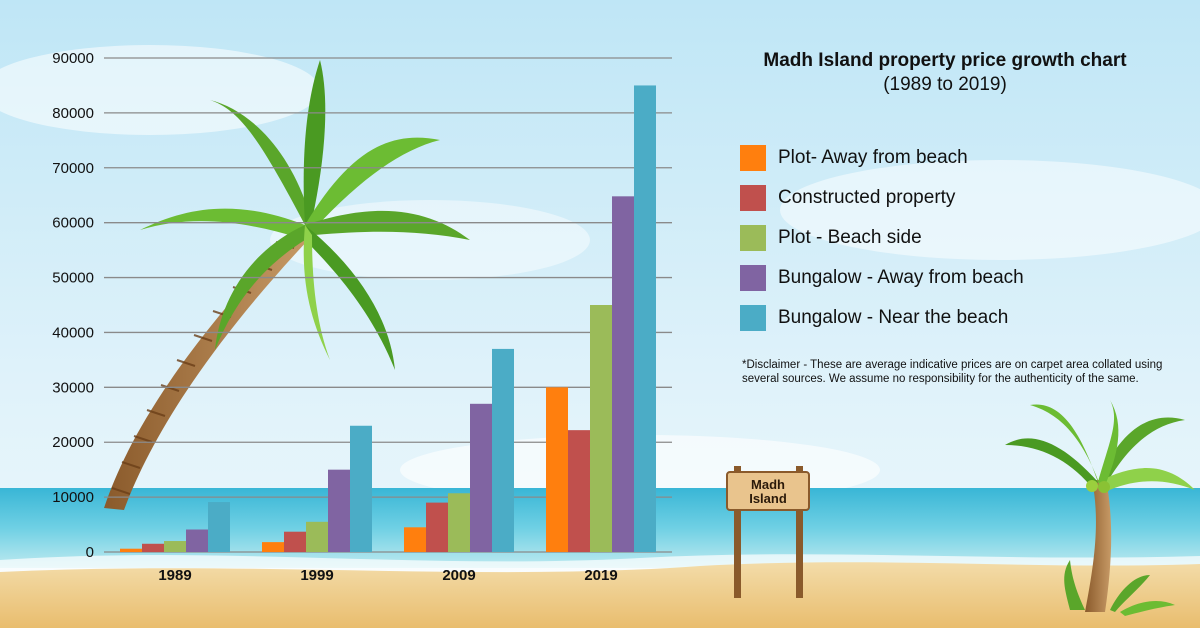  I want to click on y-tick-label: 30000, so click(73, 387).